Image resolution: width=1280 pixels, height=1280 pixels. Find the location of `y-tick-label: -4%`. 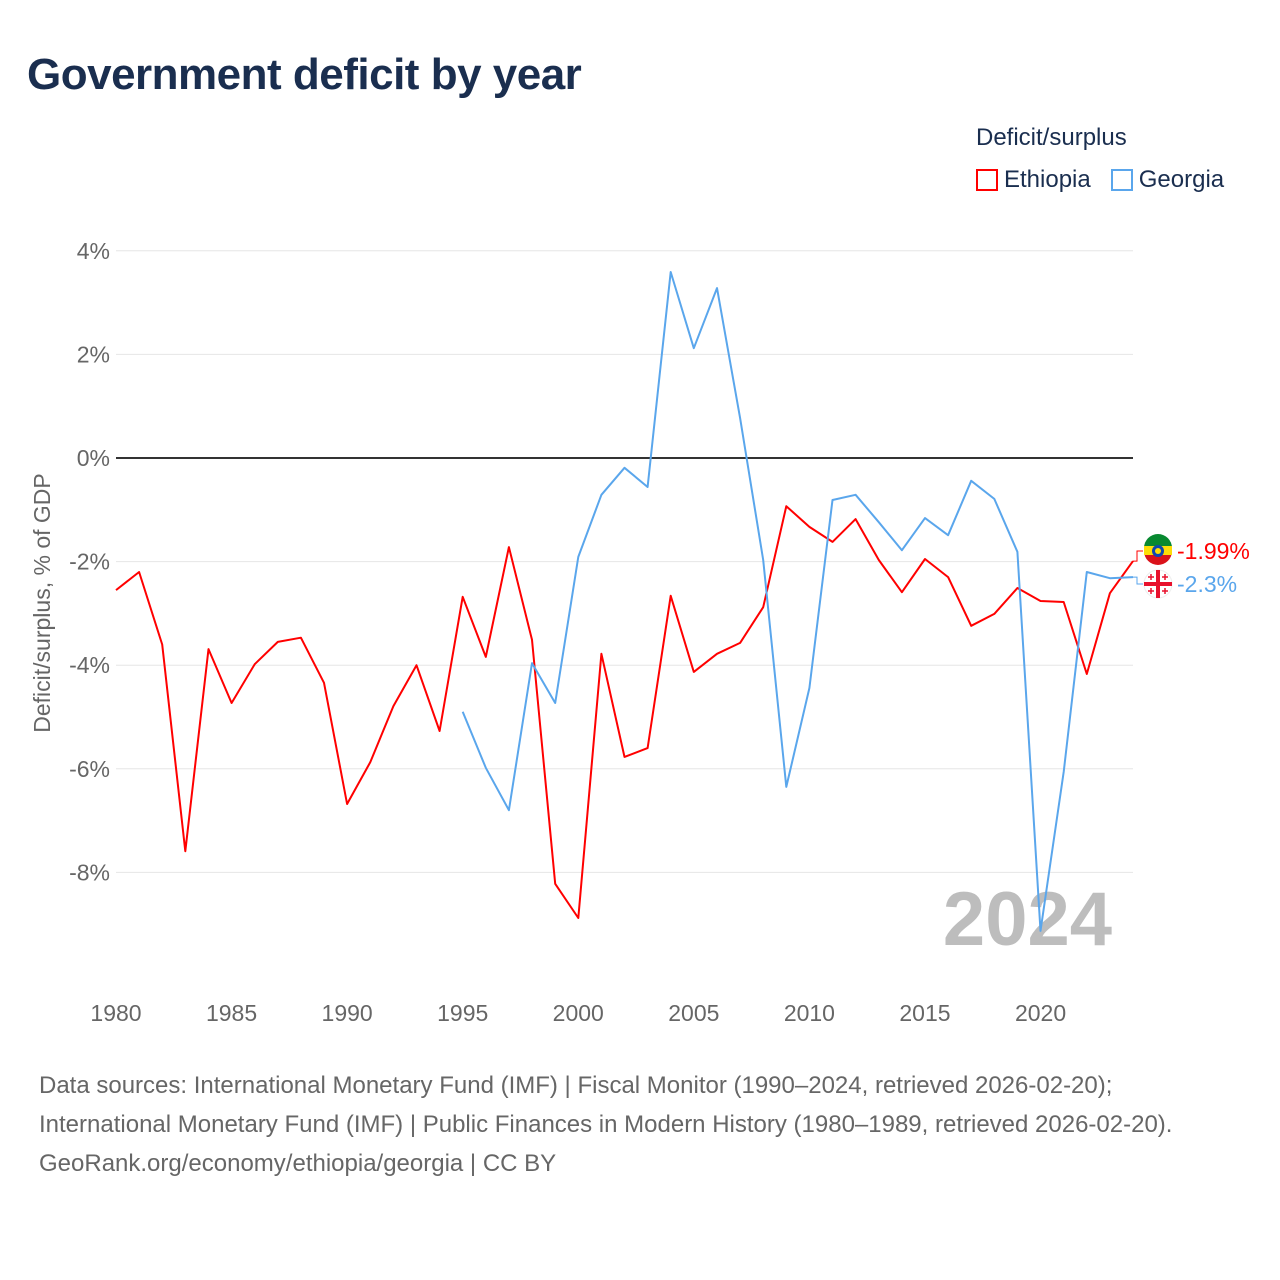

y-tick-label: -4% is located at coordinates (89, 665).